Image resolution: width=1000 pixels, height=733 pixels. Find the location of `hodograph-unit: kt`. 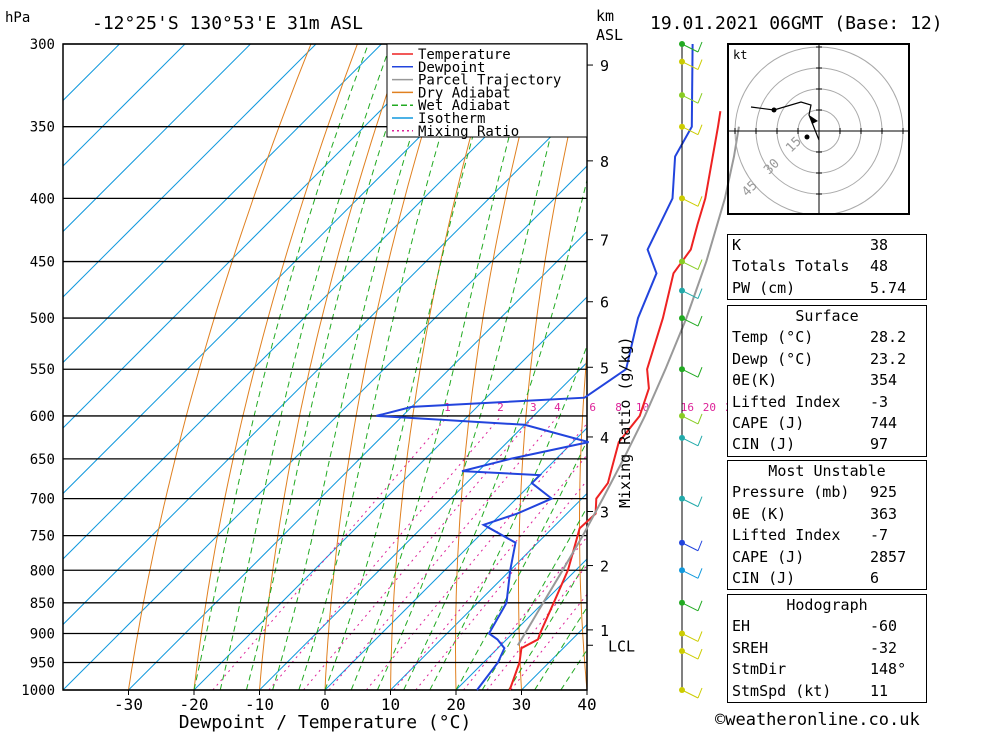

hodograph-unit: kt is located at coordinates (740, 55).